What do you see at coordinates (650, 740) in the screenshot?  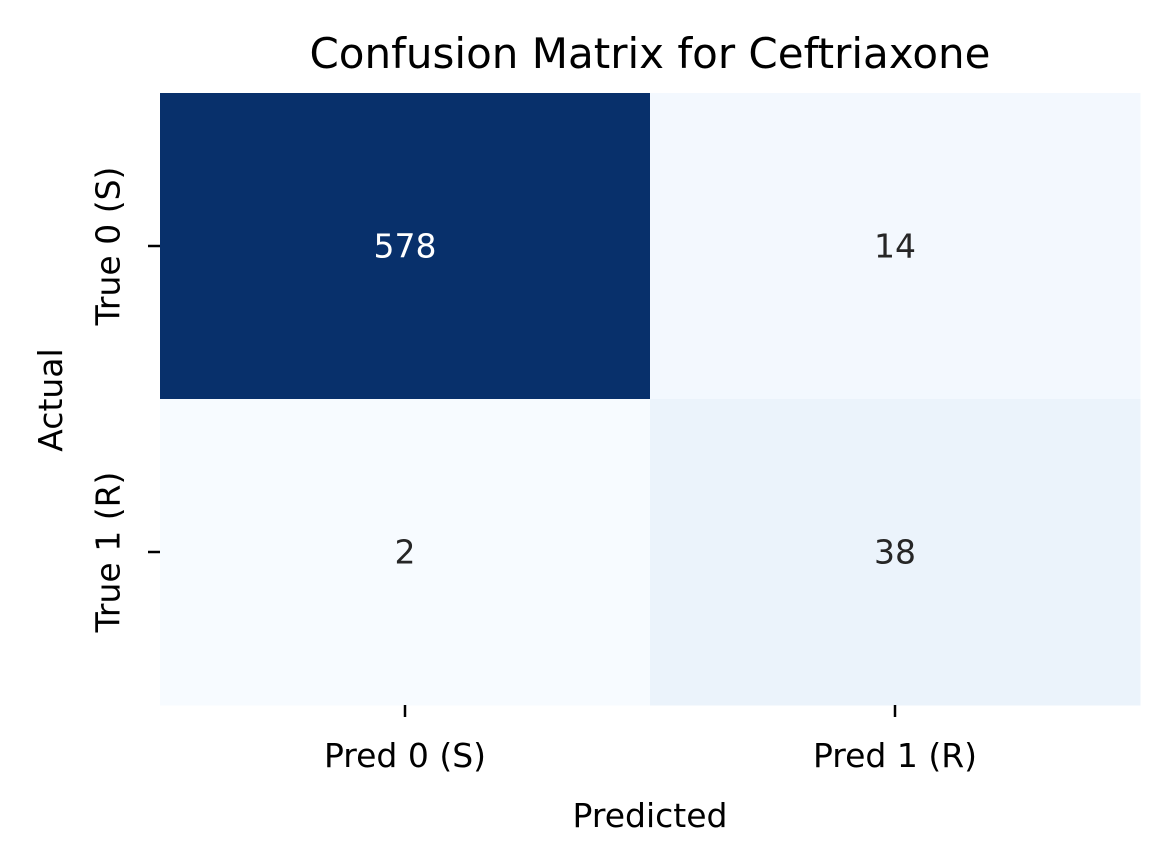 I see `x-axis-ticks: Pred 0 (S) Pred 1 (R)` at bounding box center [650, 740].